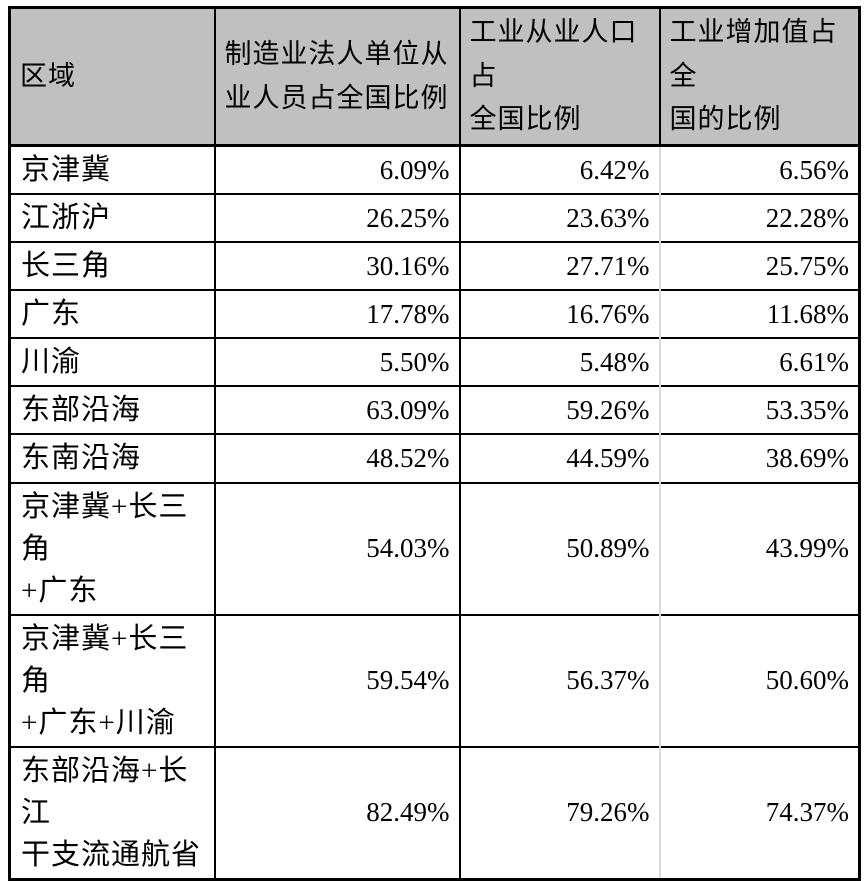  What do you see at coordinates (112, 77) in the screenshot?
I see `column-header-region: 区域` at bounding box center [112, 77].